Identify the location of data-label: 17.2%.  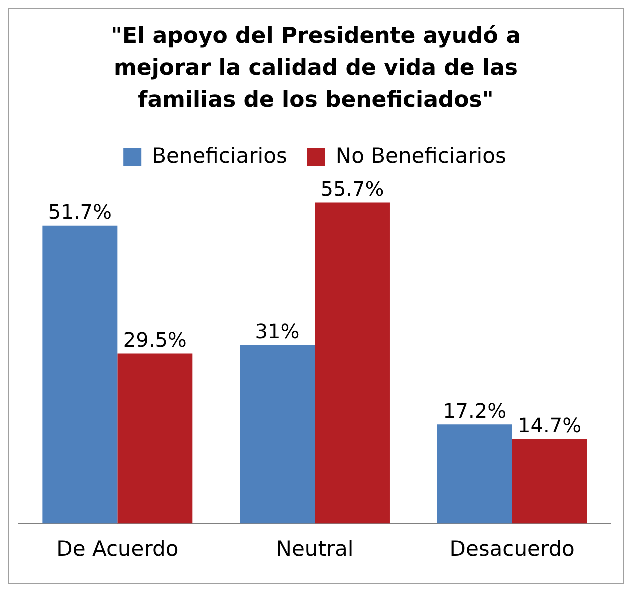
(475, 410).